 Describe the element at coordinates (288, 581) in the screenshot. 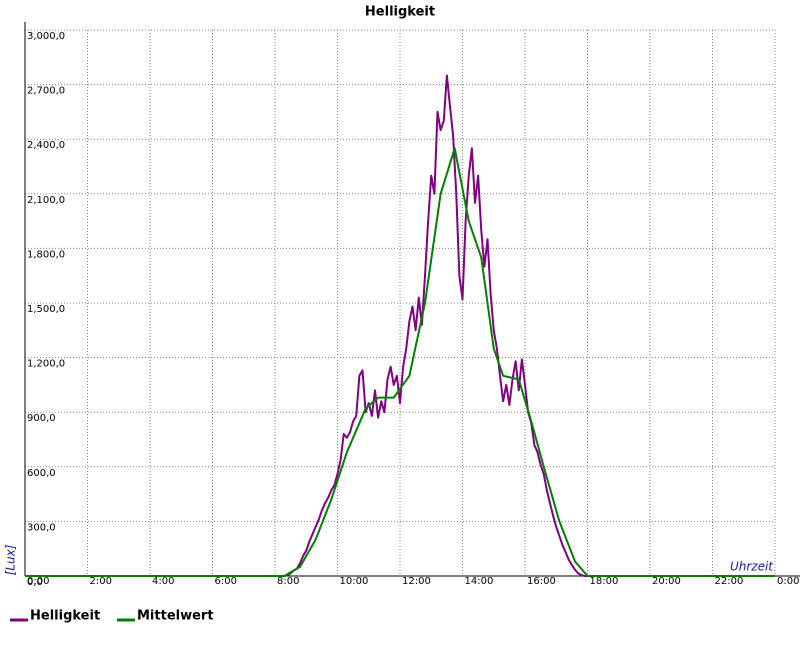

I see `x-tick-label: 8:00` at that location.